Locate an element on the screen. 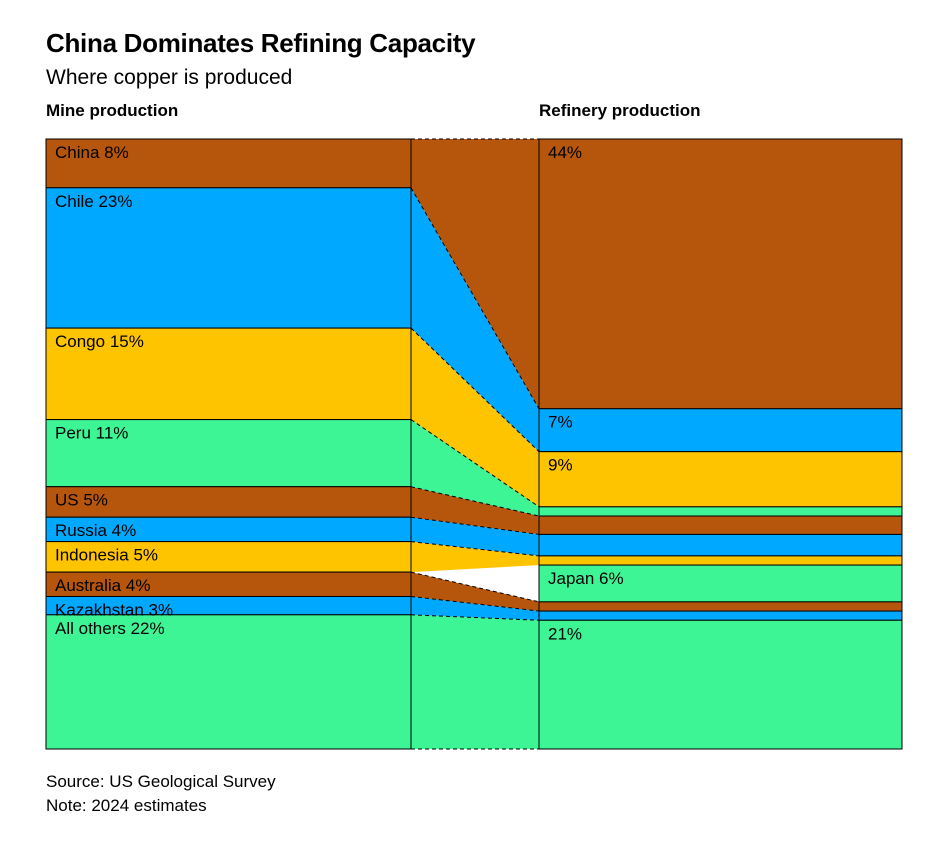 This screenshot has width=936, height=846. flow-top-kazakhstan-line is located at coordinates (475, 604).